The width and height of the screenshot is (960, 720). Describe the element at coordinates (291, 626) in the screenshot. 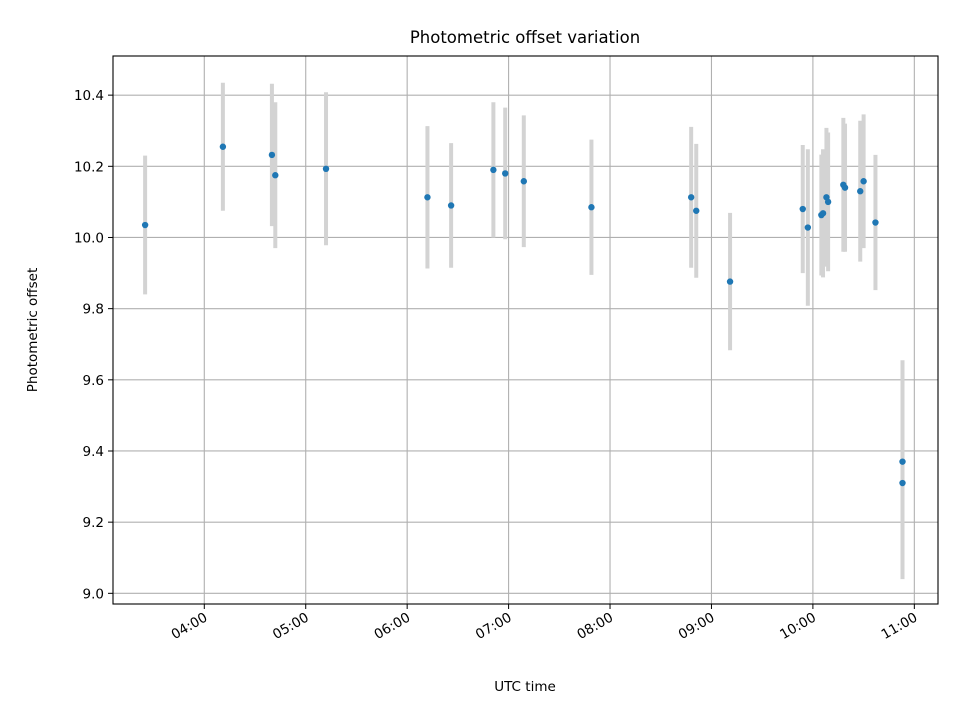

I see `x-tick-label: 05:00` at that location.